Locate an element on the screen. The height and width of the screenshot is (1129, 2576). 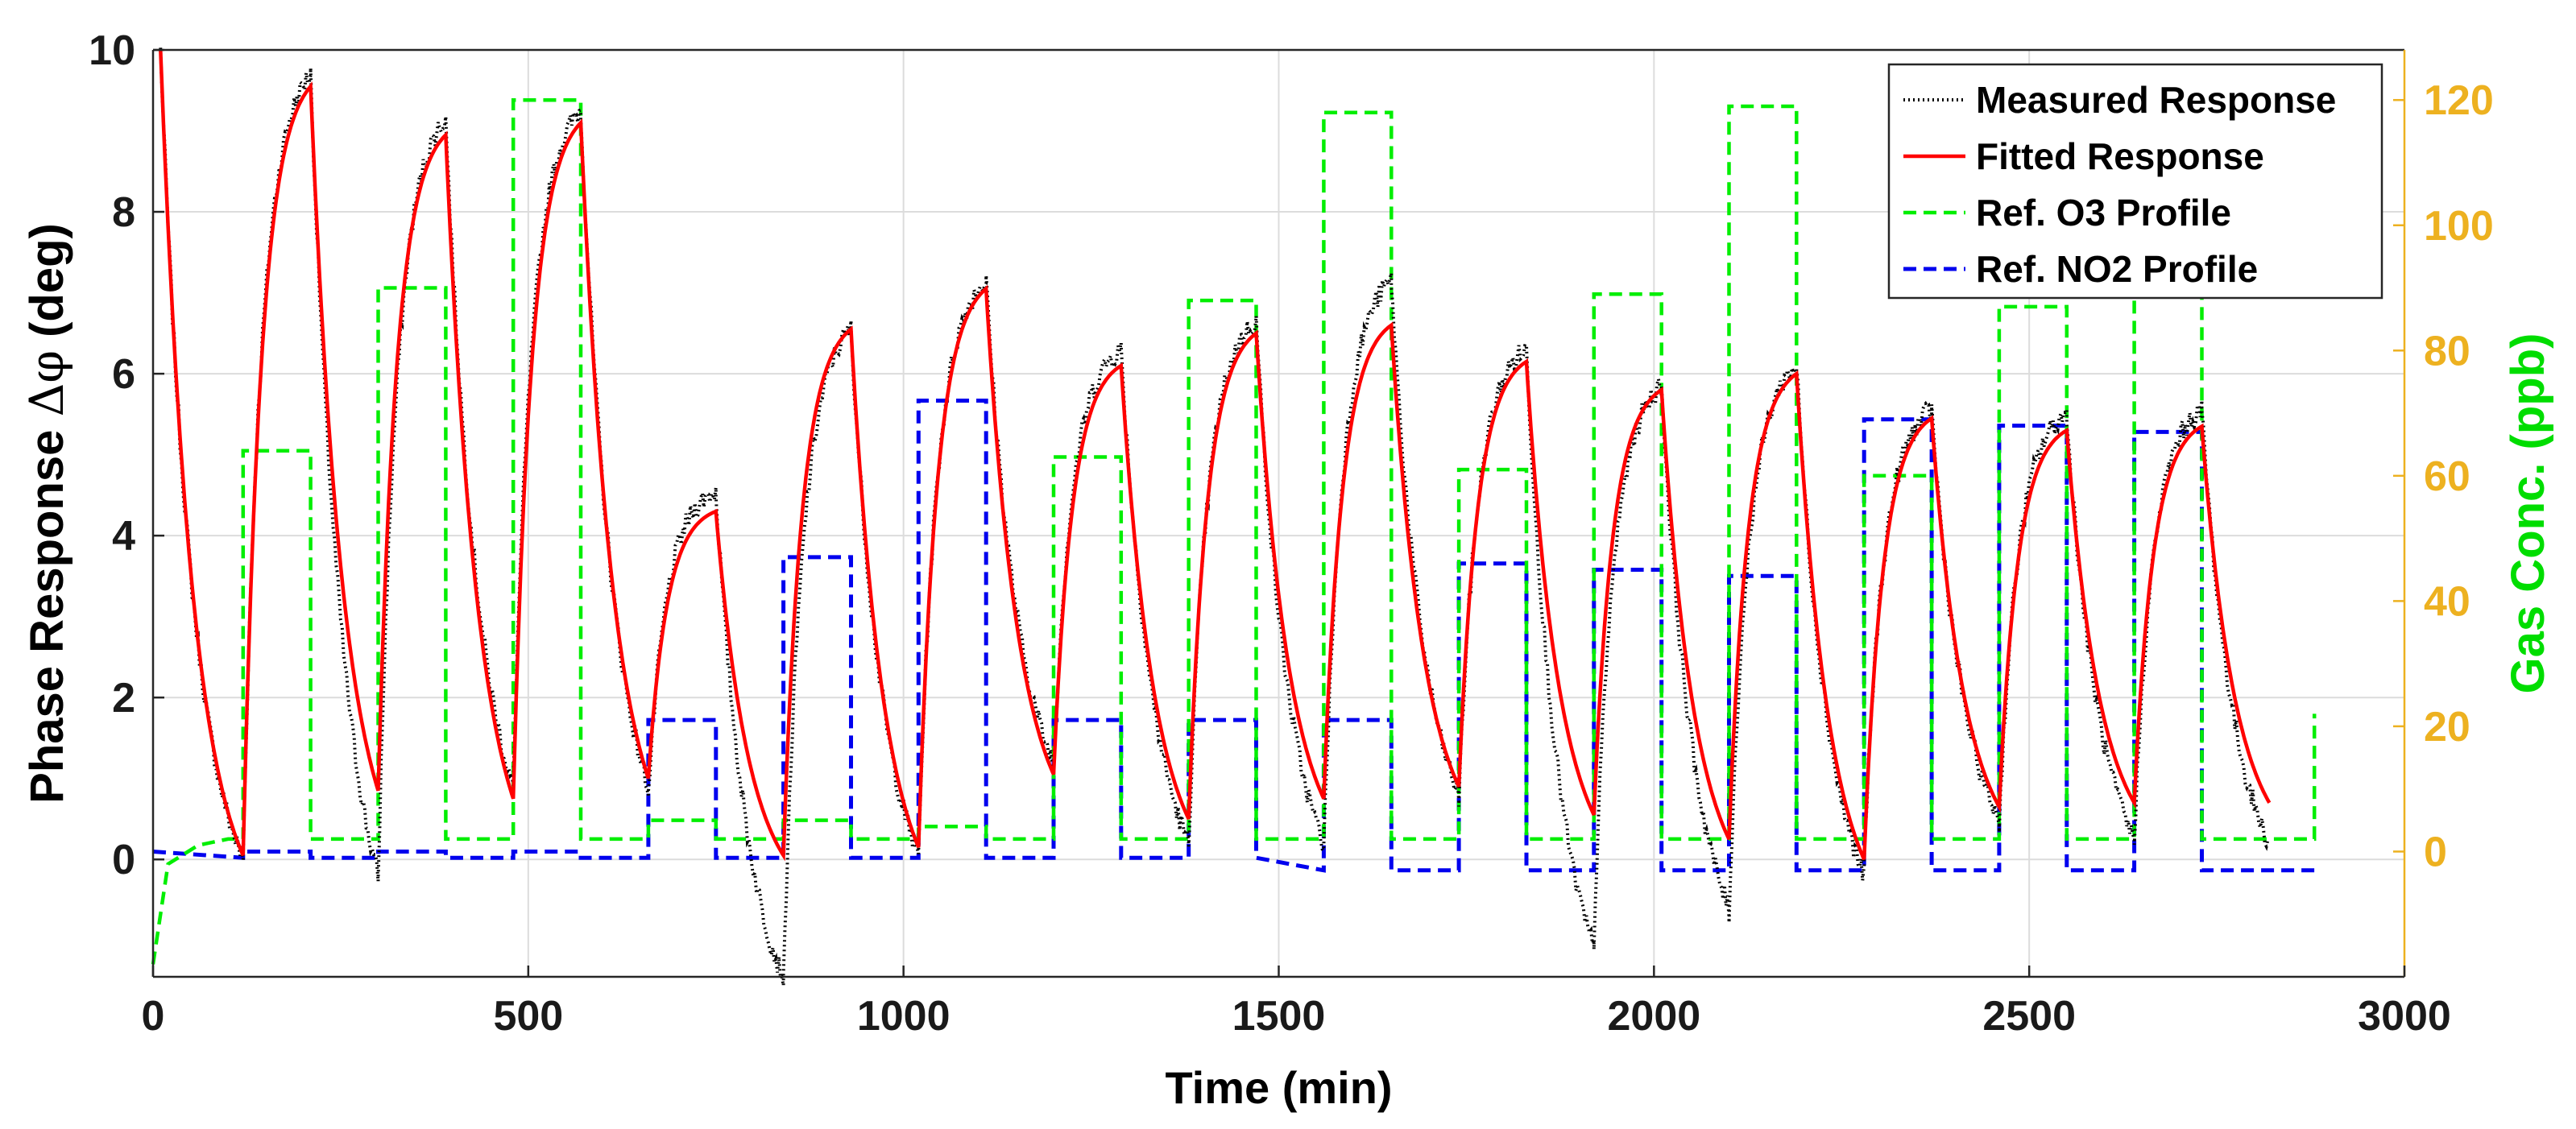
y-left-tick-label: 4 is located at coordinates (123, 536).